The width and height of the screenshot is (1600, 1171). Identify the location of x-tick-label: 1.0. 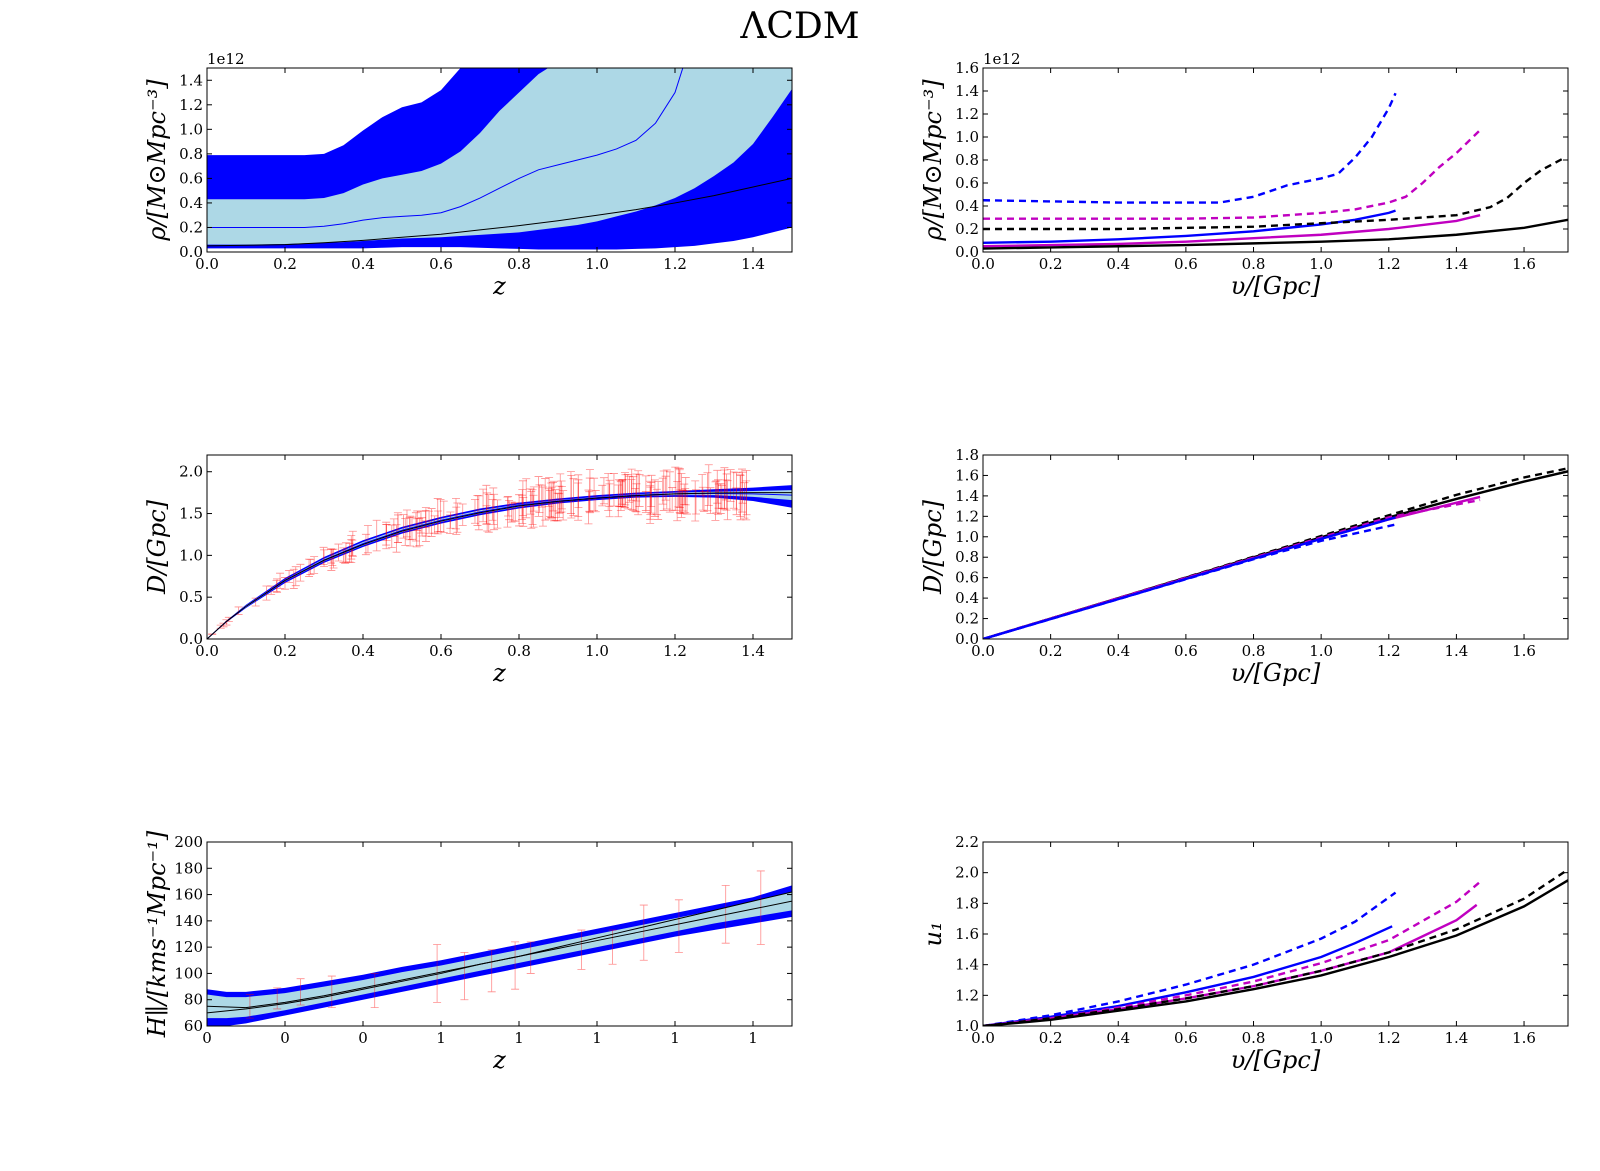
(1321, 651).